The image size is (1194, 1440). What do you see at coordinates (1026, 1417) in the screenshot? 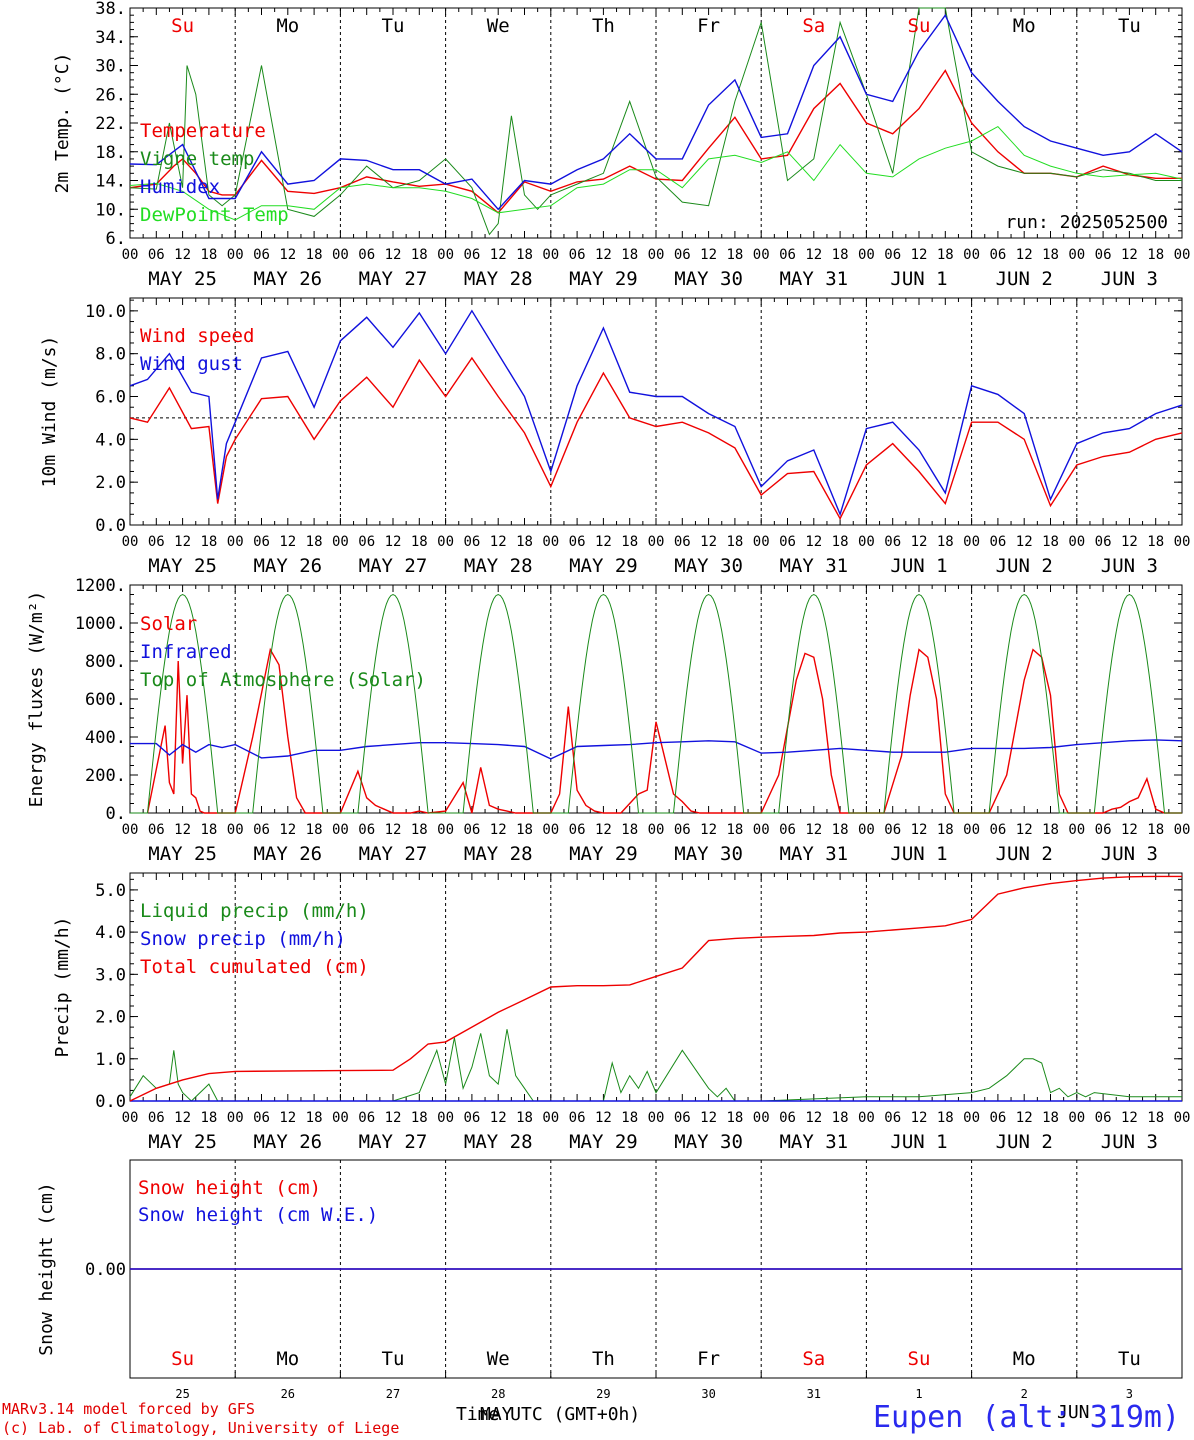
I see `station-label: Eupen (alt: 319m)` at bounding box center [1026, 1417].